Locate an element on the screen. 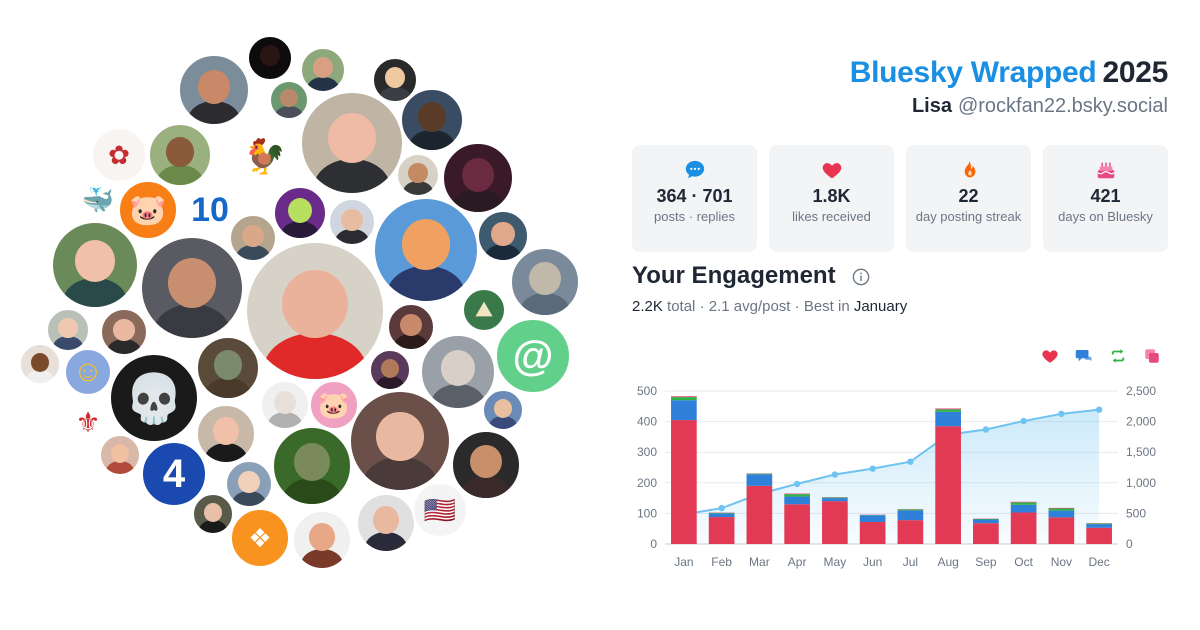 The image size is (1200, 630). x-tick-label: Feb is located at coordinates (721, 562).